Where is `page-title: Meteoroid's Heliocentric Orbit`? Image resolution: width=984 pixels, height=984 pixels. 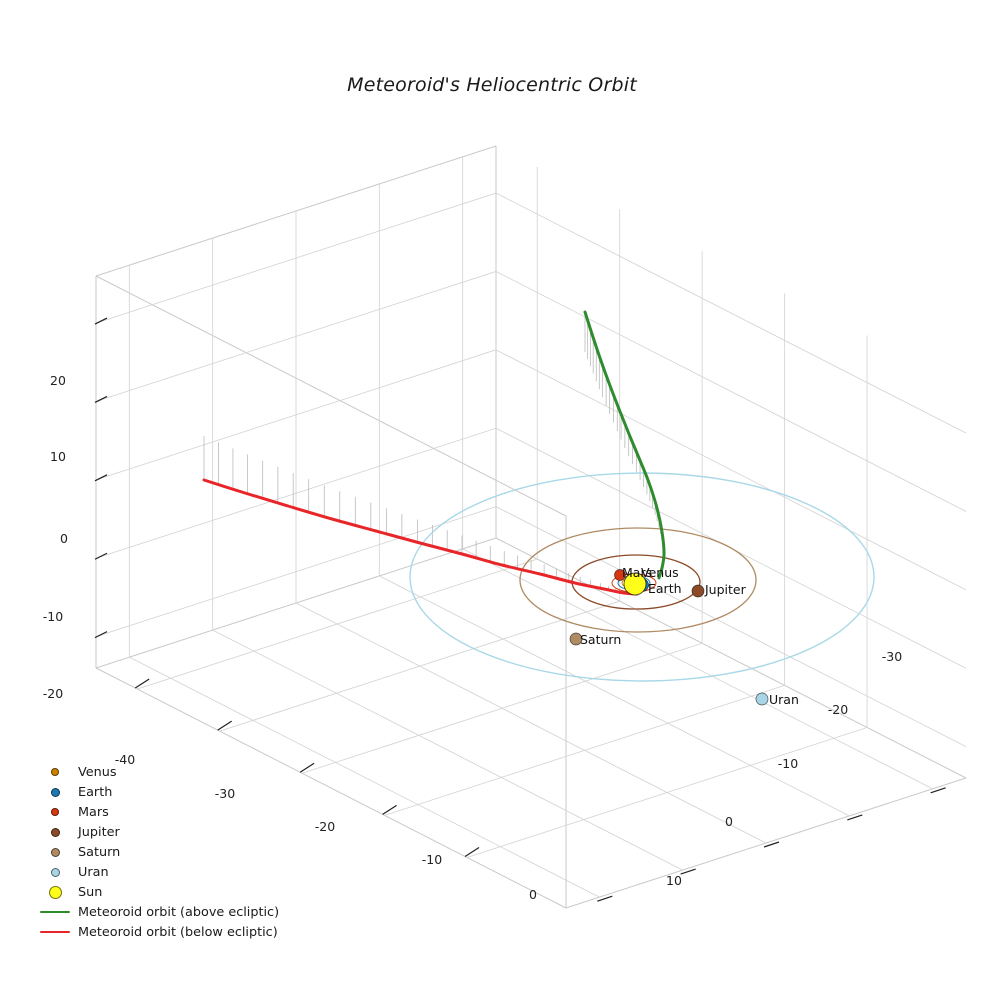 page-title: Meteoroid's Heliocentric Orbit is located at coordinates (492, 85).